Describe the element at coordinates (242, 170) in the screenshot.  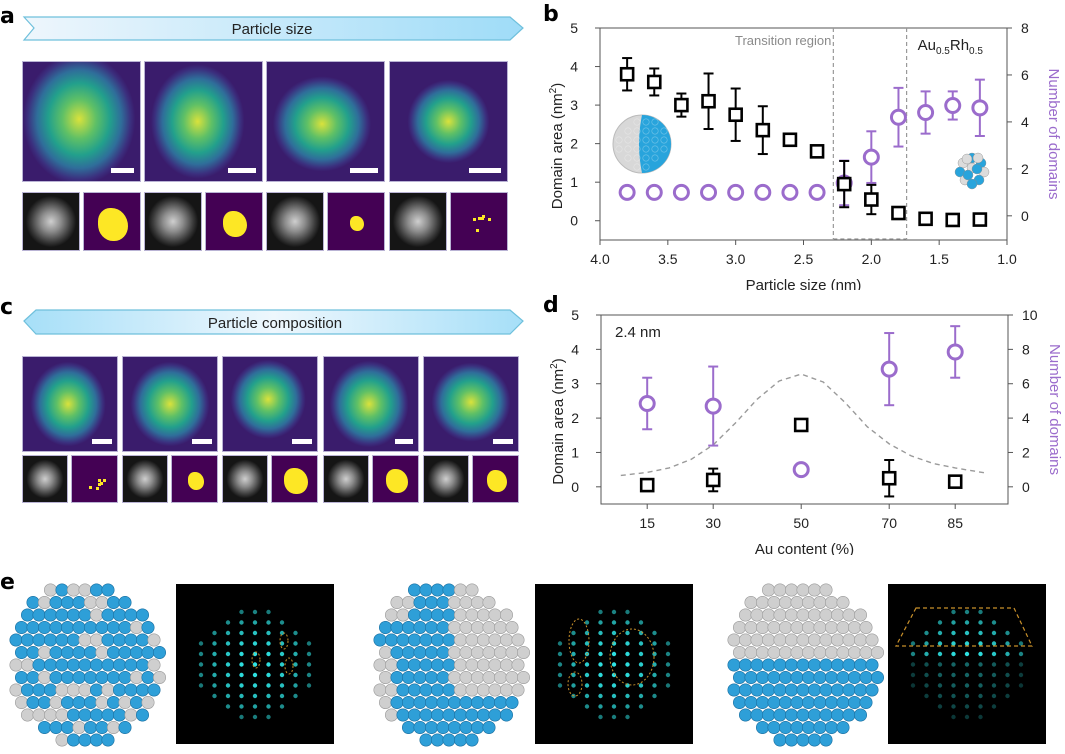
I see `scale-bar` at that location.